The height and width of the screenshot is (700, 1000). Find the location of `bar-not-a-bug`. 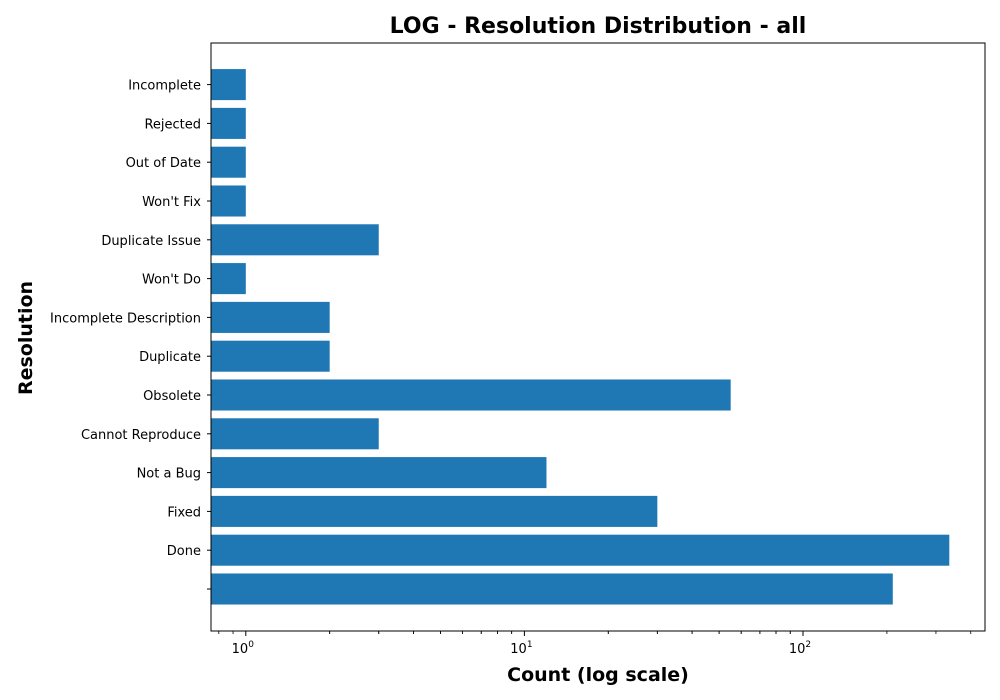

bar-not-a-bug is located at coordinates (379, 473).